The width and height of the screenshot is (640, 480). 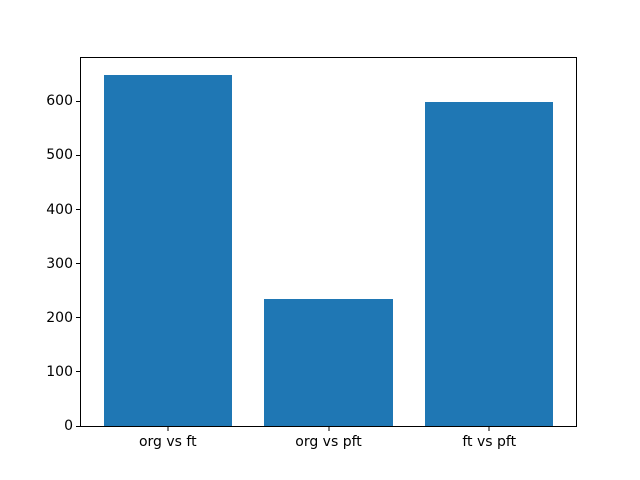 What do you see at coordinates (489, 429) in the screenshot?
I see `x-tick-mark-ft-vs-pft` at bounding box center [489, 429].